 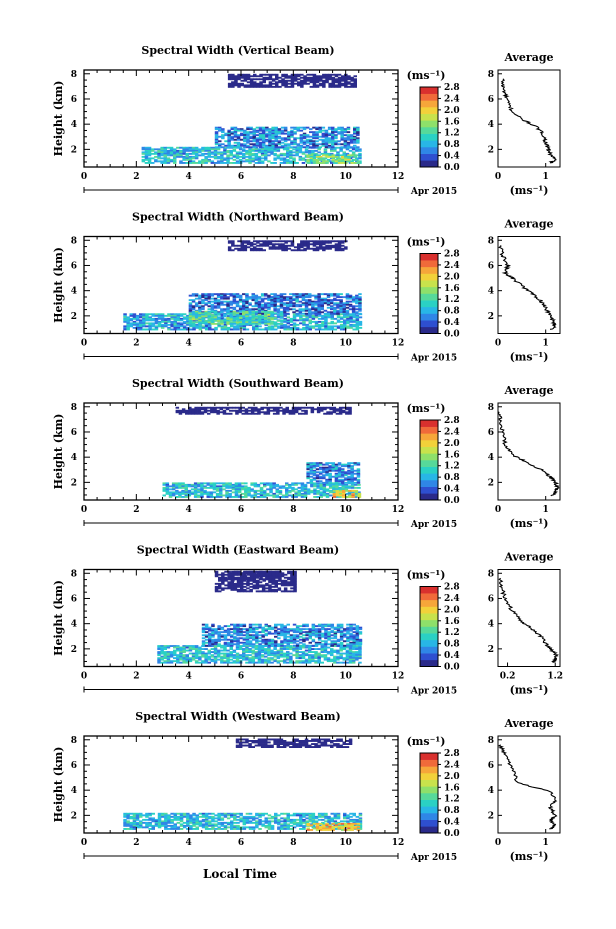 I want to click on colorbar-segment, so click(x=429, y=124).